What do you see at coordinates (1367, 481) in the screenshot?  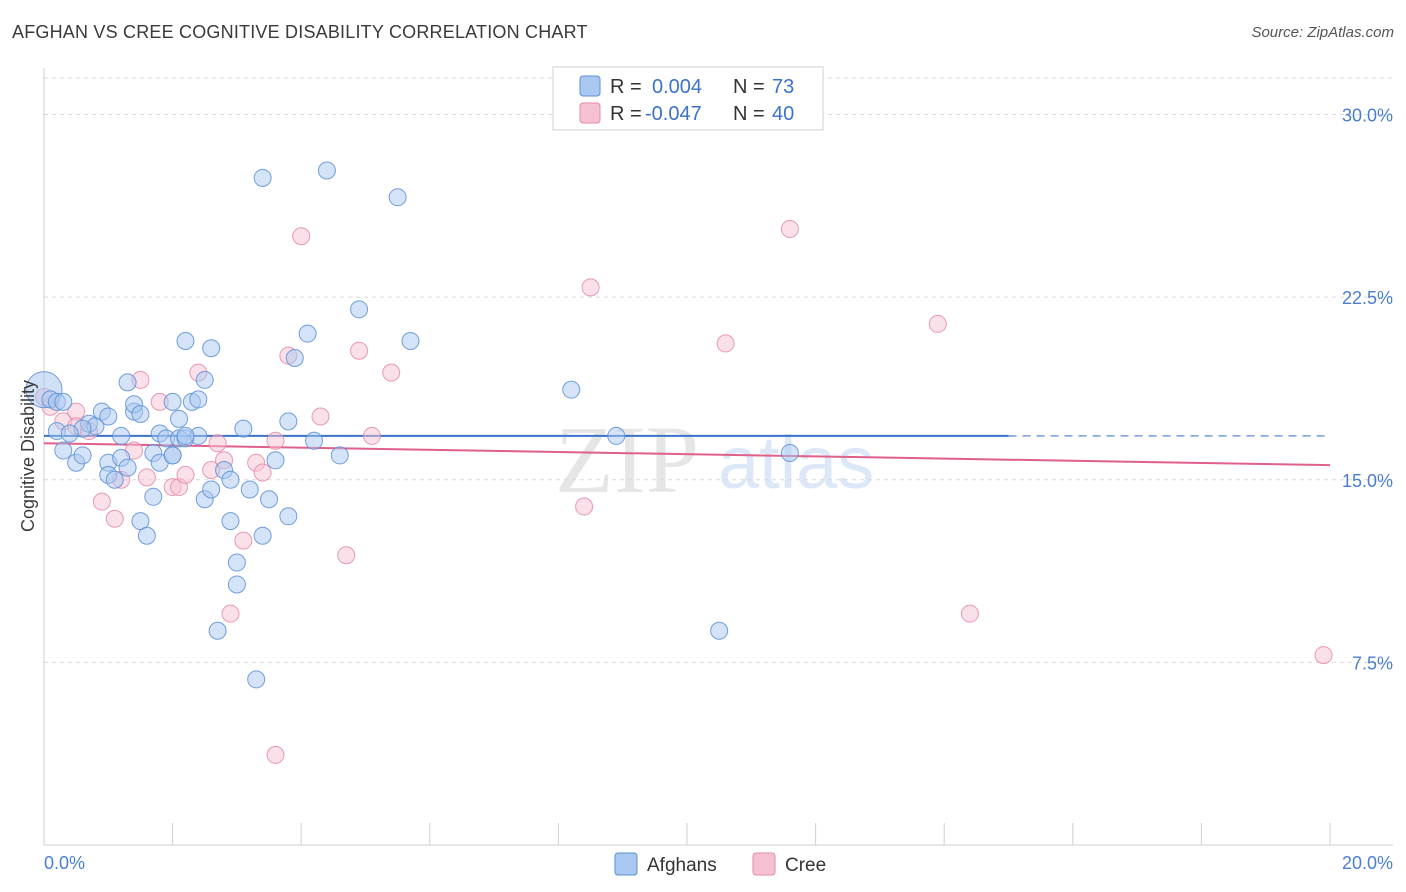 I see `y-tick-label-1: 15.0%` at bounding box center [1367, 481].